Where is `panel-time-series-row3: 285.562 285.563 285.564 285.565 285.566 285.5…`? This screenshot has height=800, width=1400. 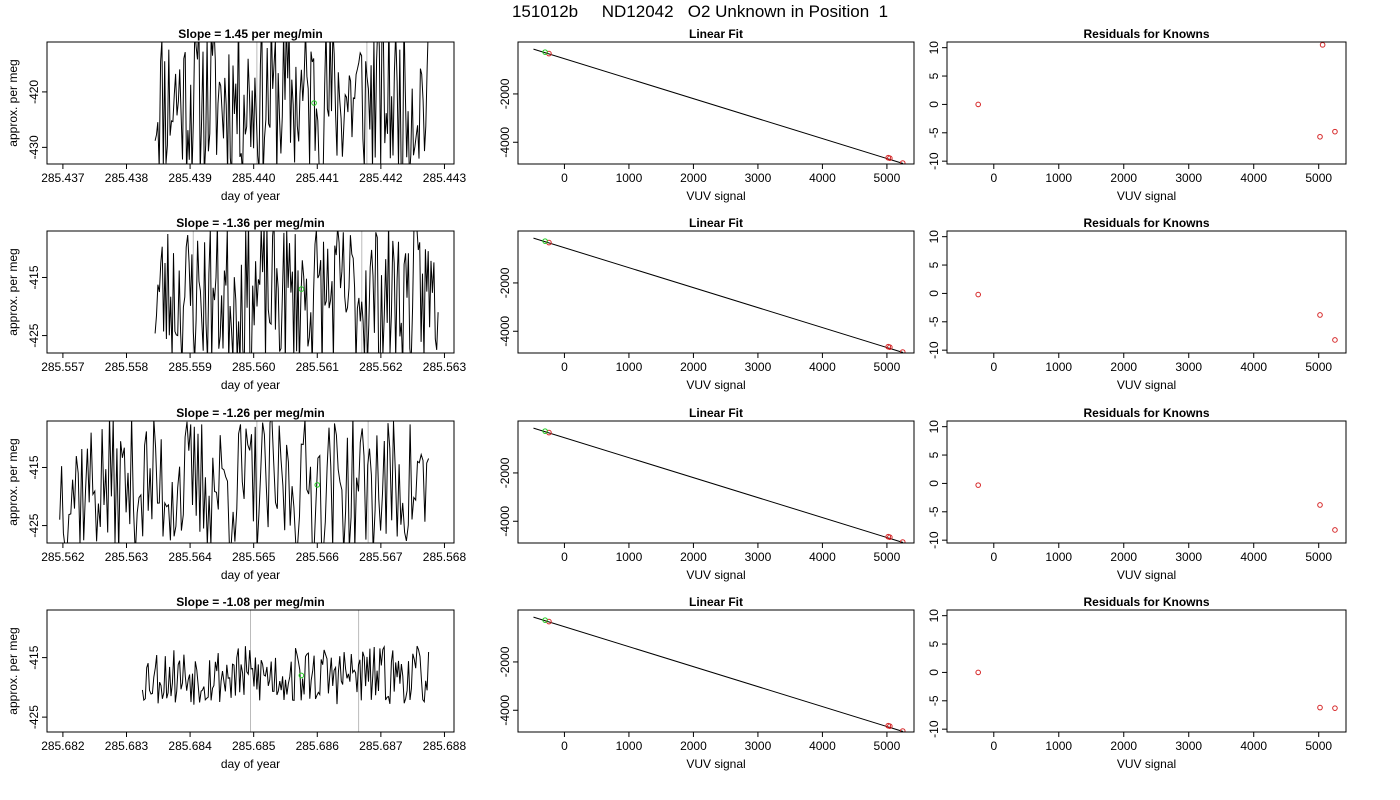 panel-time-series-row3: 285.562 285.563 285.564 285.565 285.566 285.5… is located at coordinates (236, 494).